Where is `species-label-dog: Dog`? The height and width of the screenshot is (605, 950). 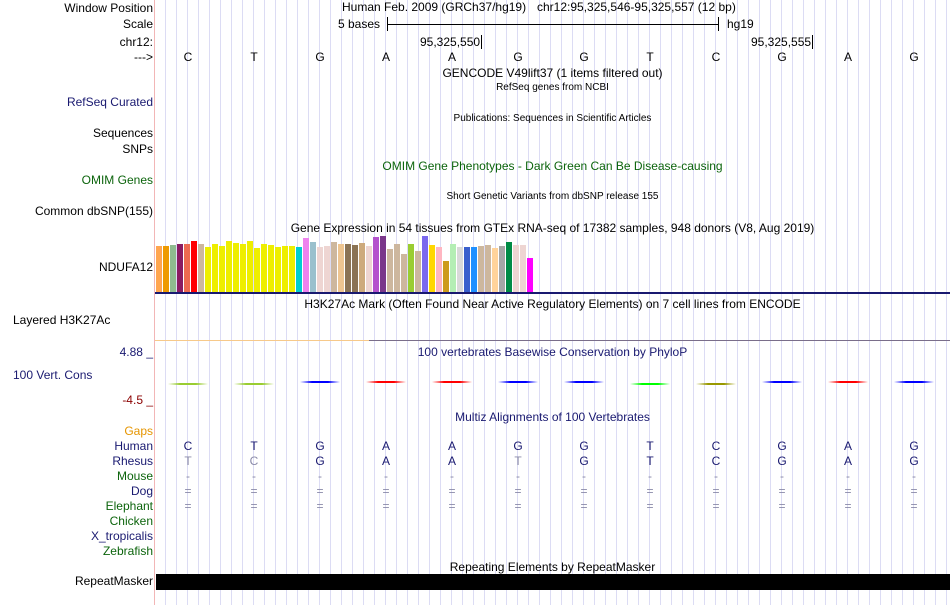 species-label-dog: Dog is located at coordinates (141, 491).